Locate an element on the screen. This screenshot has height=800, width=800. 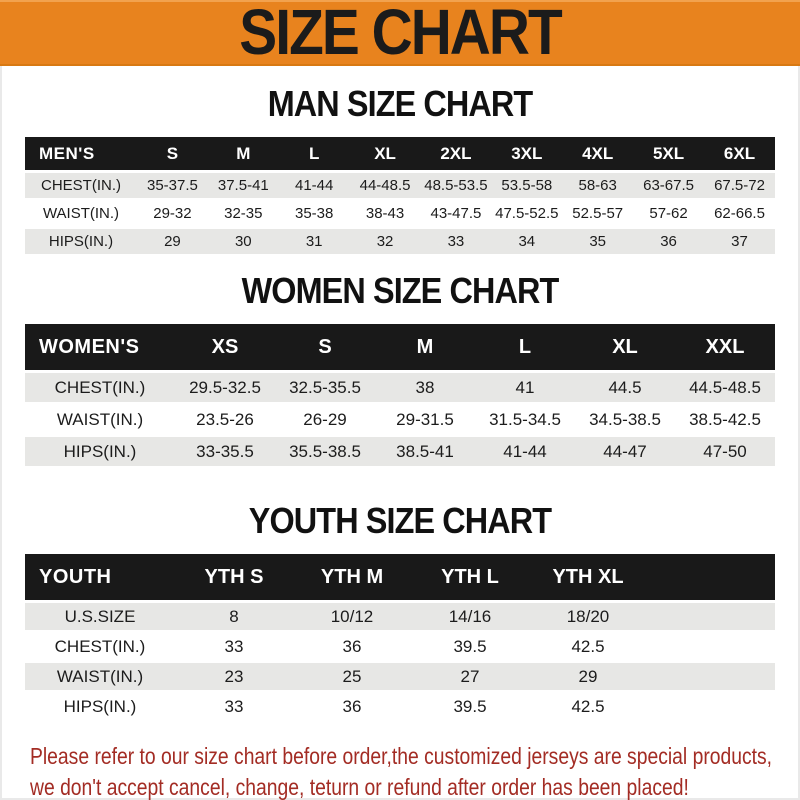
women-header-row: WOMEN'S XS S M L XL XXL is located at coordinates (400, 347).